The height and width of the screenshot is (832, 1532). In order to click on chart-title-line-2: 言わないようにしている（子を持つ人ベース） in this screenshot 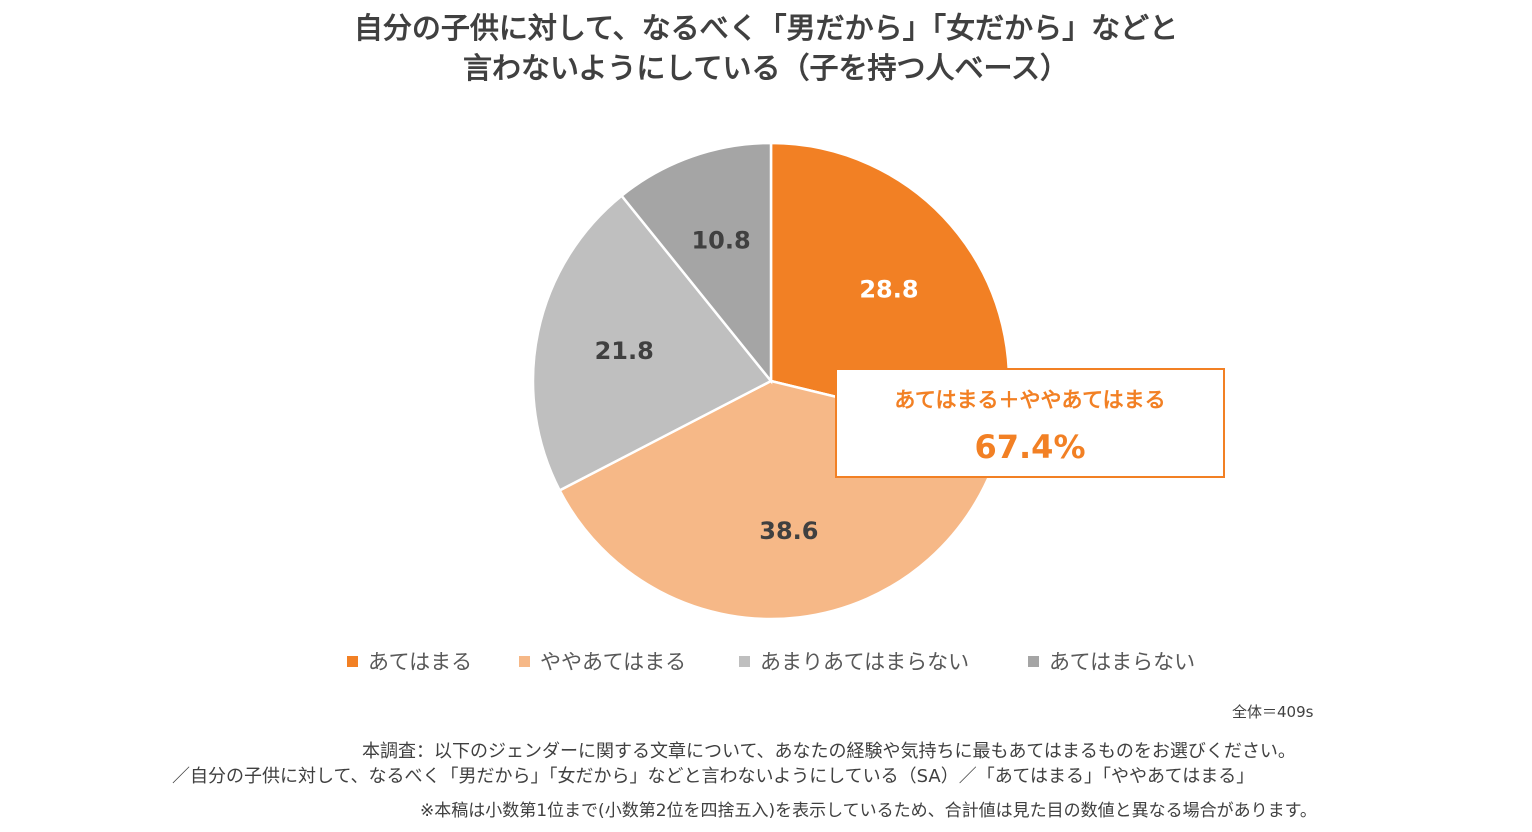, I will do `click(766, 68)`.